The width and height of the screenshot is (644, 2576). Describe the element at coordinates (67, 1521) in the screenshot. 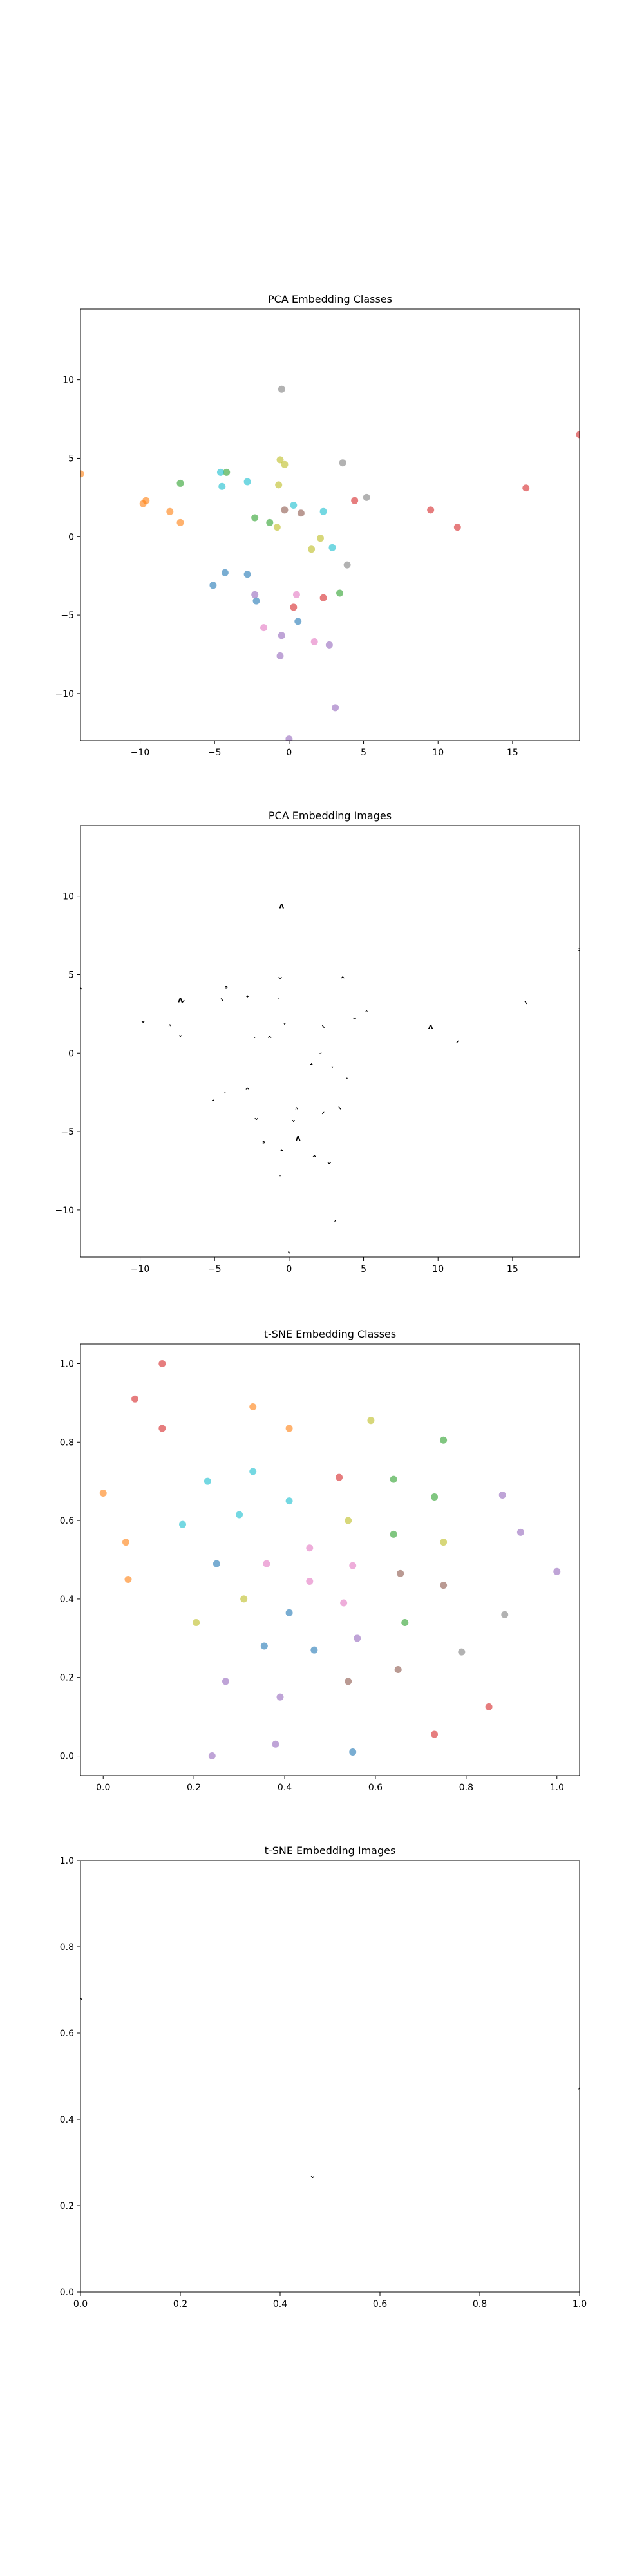

I see `y-tick-label: 0.6` at that location.